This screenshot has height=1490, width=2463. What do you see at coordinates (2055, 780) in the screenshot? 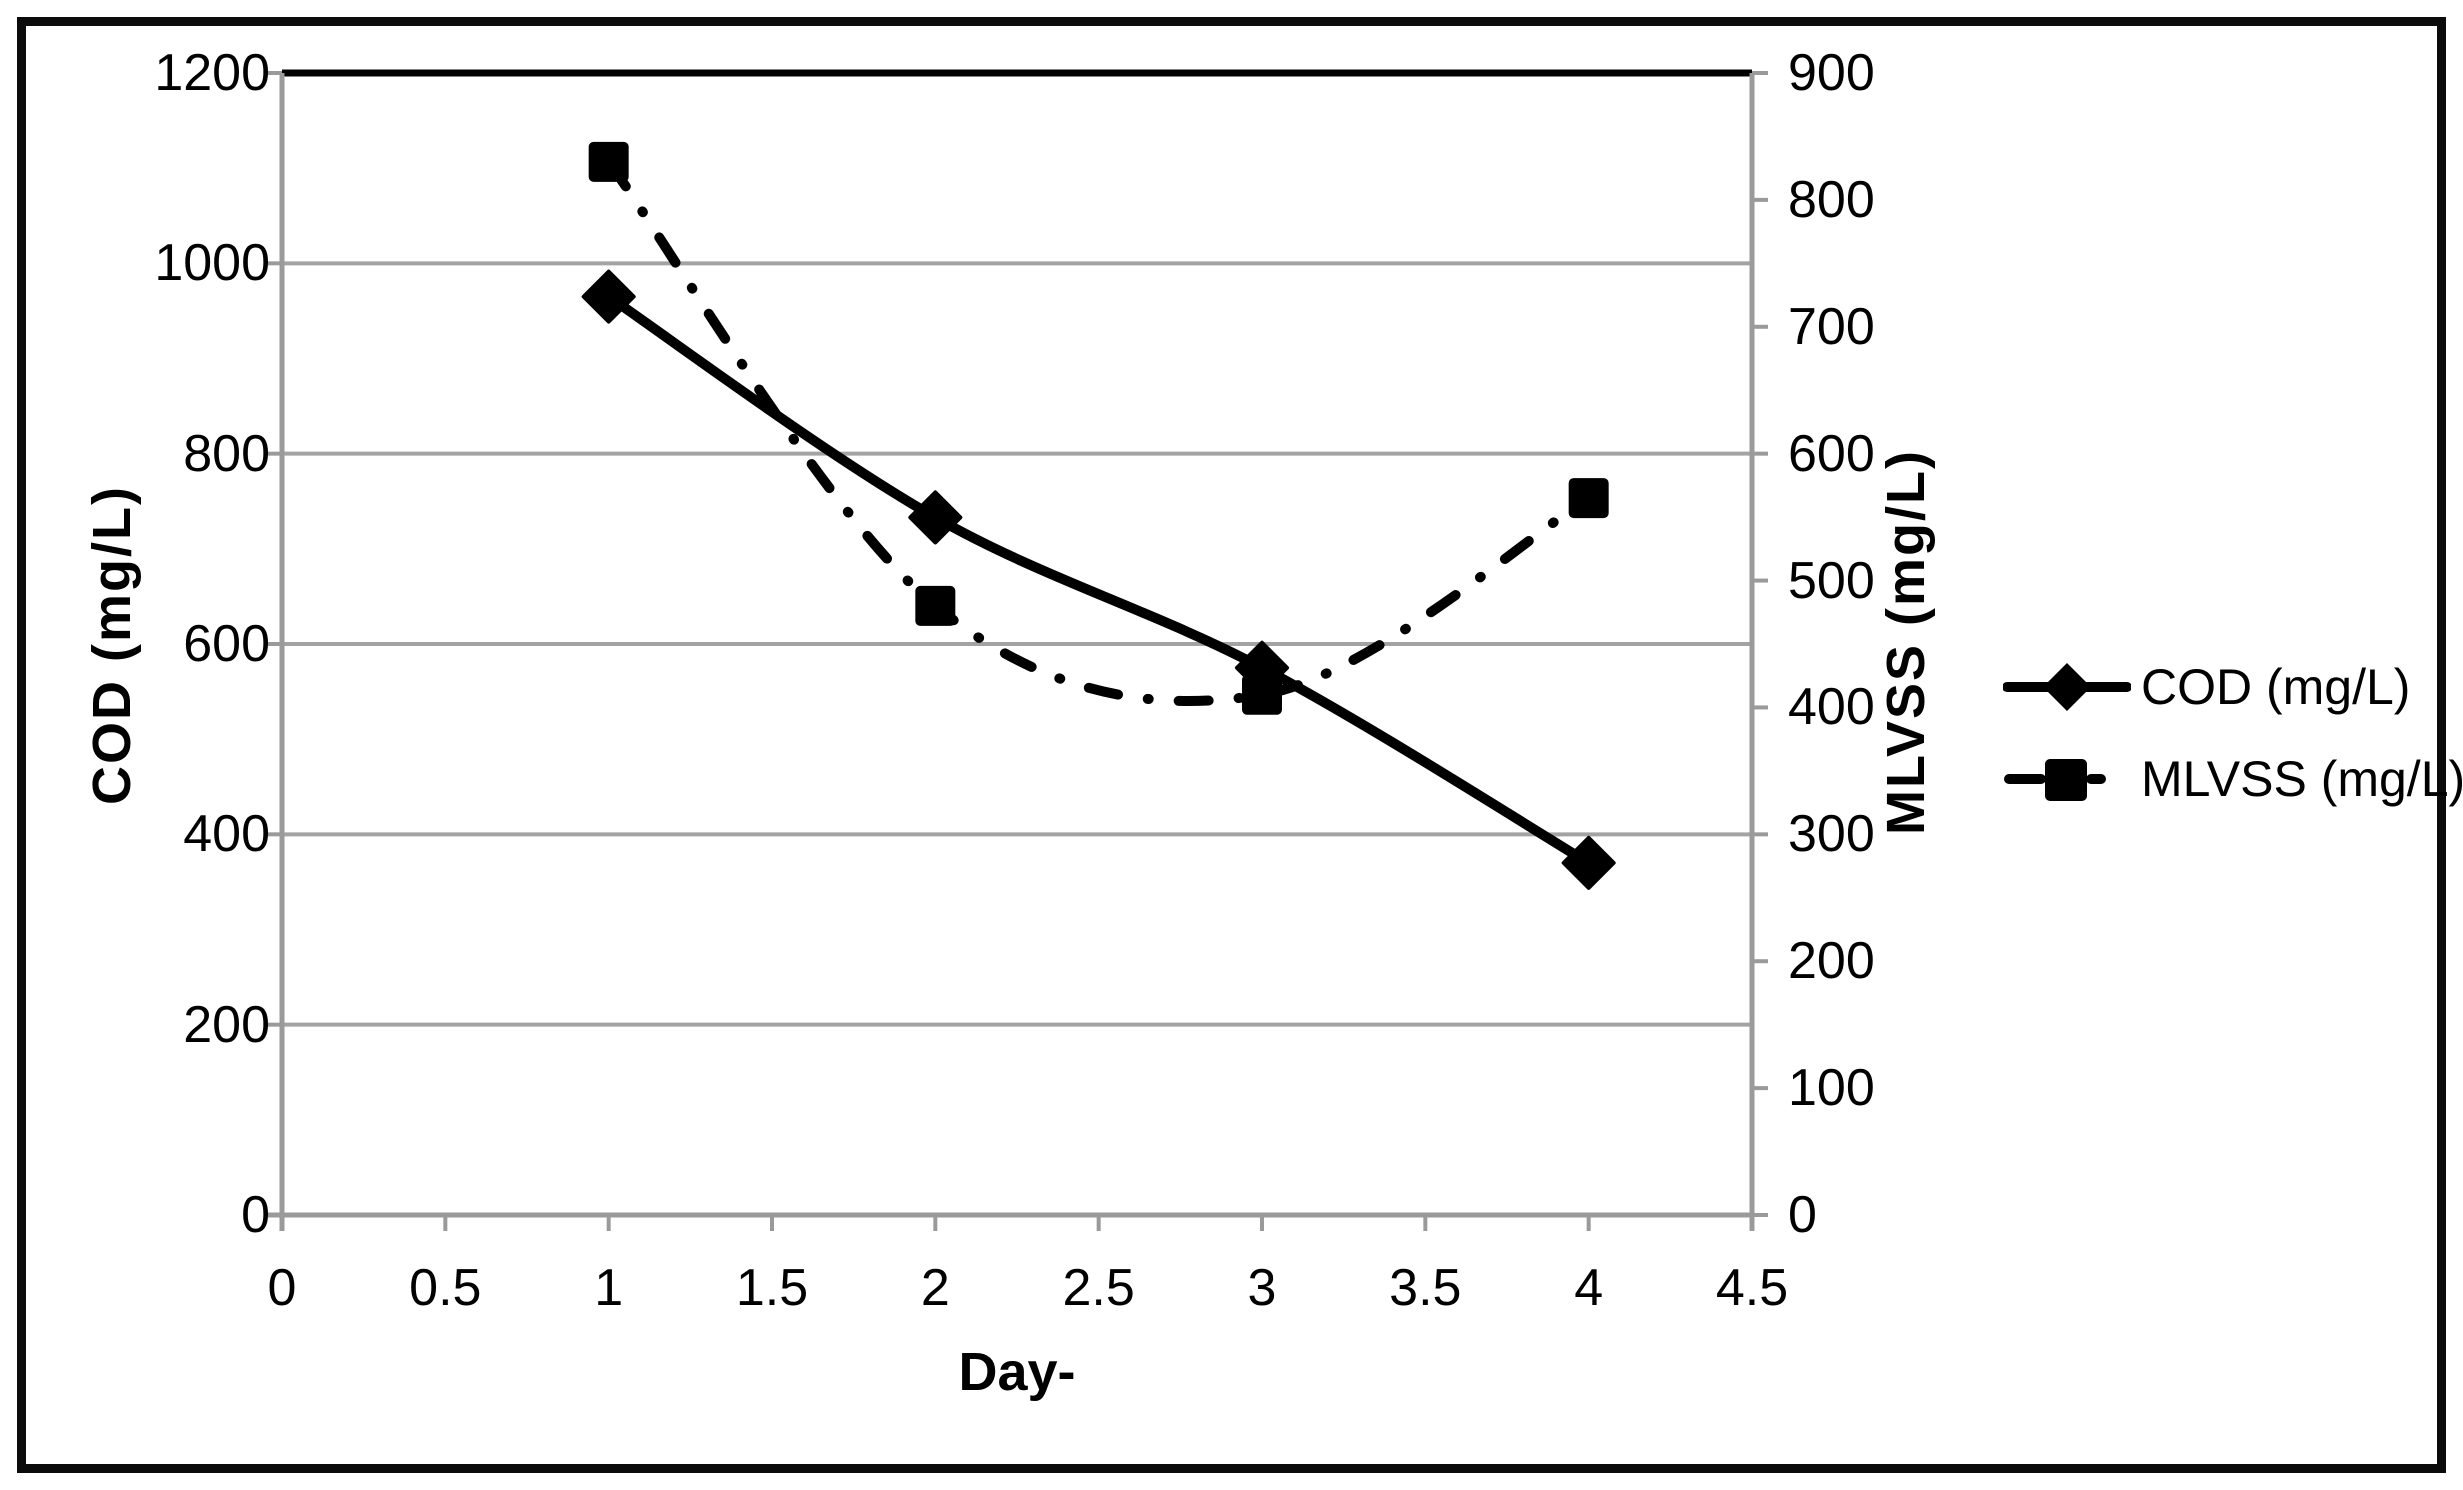
I see `mlvss-dash-dot-square-icon` at bounding box center [2055, 780].